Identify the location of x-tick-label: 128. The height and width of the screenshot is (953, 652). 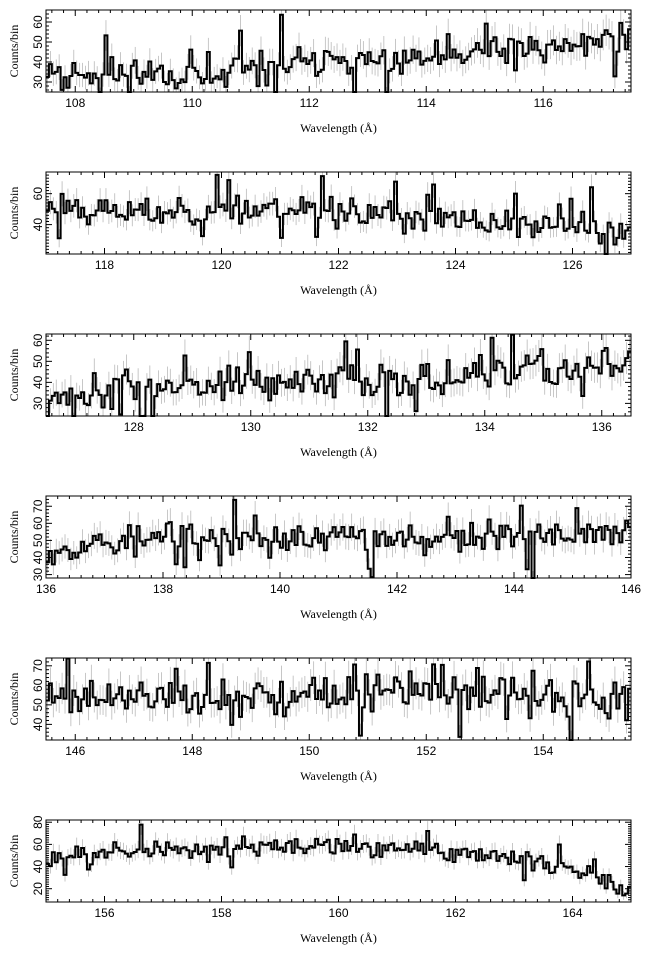
(134, 427).